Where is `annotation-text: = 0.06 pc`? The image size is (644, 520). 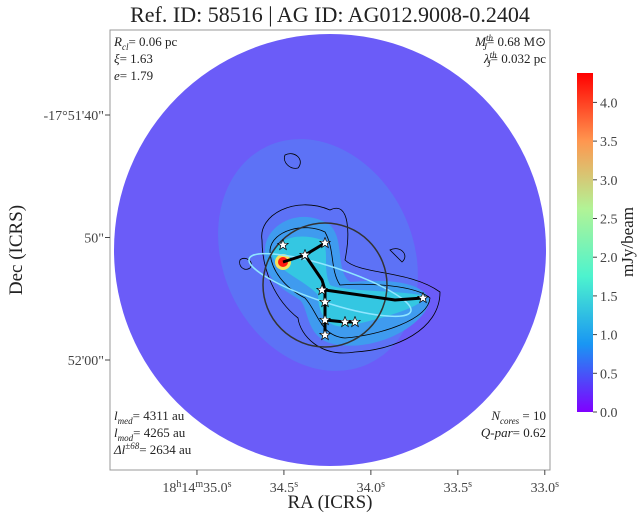
annotation-text: = 0.06 pc is located at coordinates (152, 41).